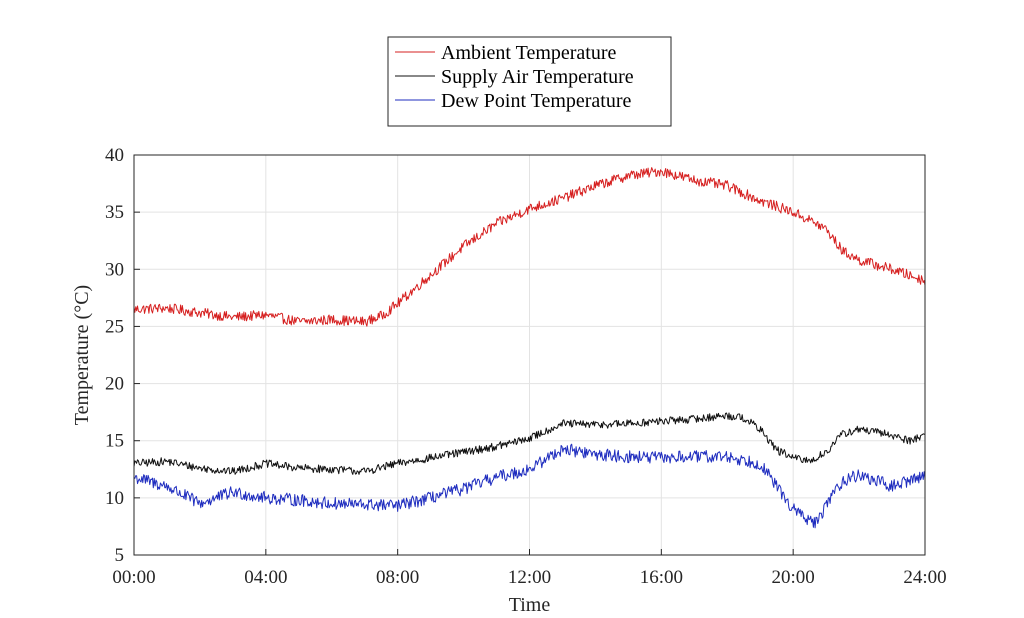 Image resolution: width=1024 pixels, height=618 pixels. What do you see at coordinates (82, 355) in the screenshot?
I see `y-axis-title: Temperature (°C)` at bounding box center [82, 355].